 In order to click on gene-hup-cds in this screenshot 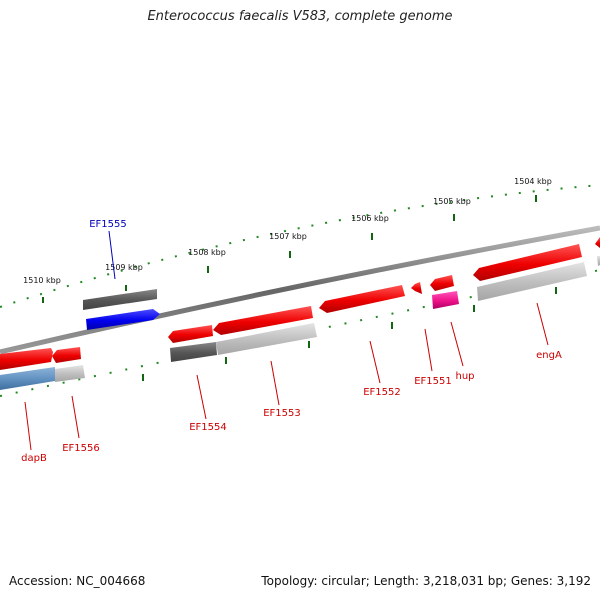, I will do `click(445, 300)`.